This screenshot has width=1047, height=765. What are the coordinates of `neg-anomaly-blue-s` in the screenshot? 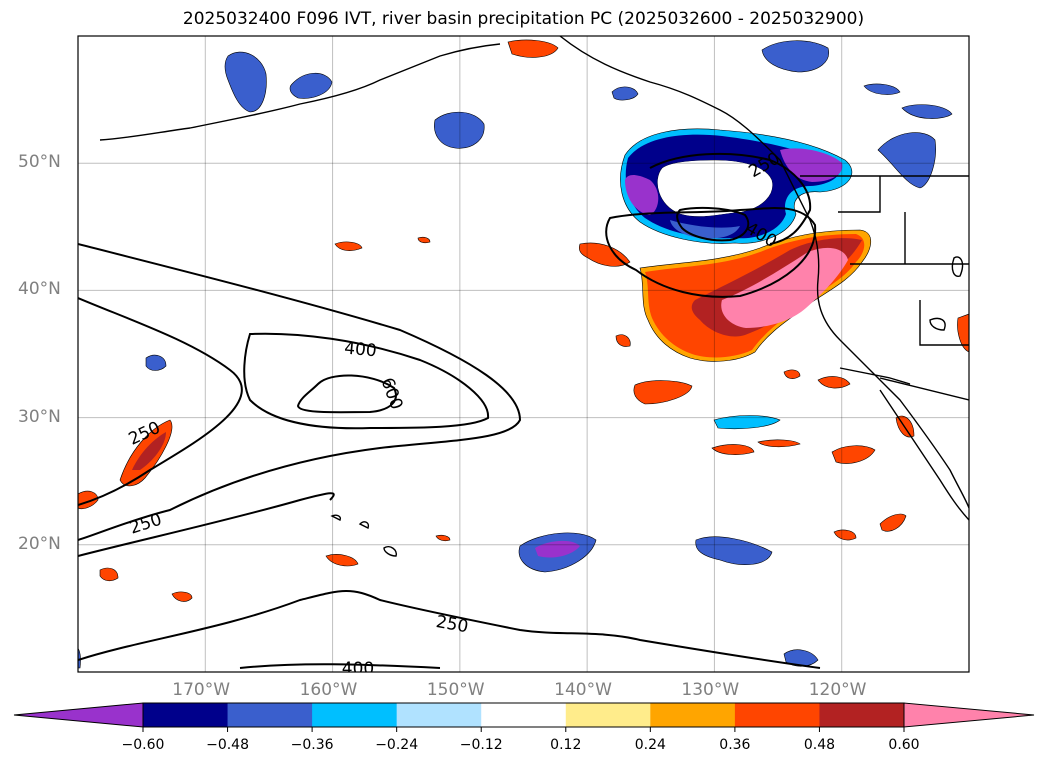 It's located at (705, 229).